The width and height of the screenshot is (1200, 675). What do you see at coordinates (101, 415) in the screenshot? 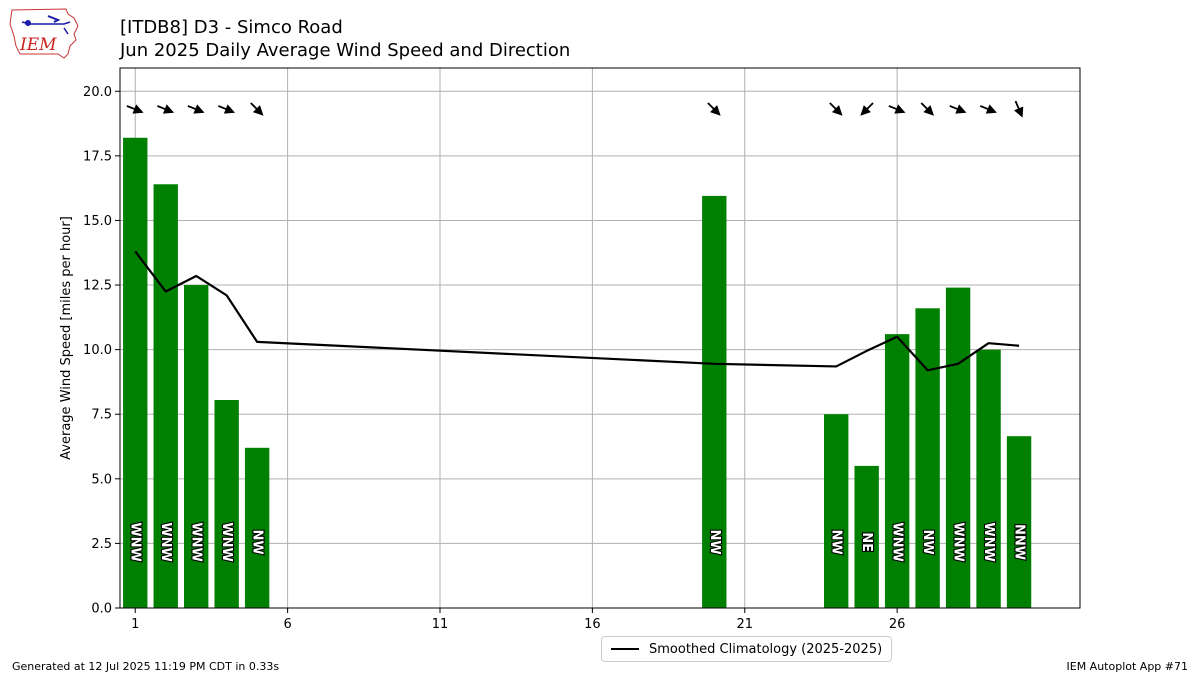
I see `y-tick-label: 7.5` at bounding box center [101, 415].